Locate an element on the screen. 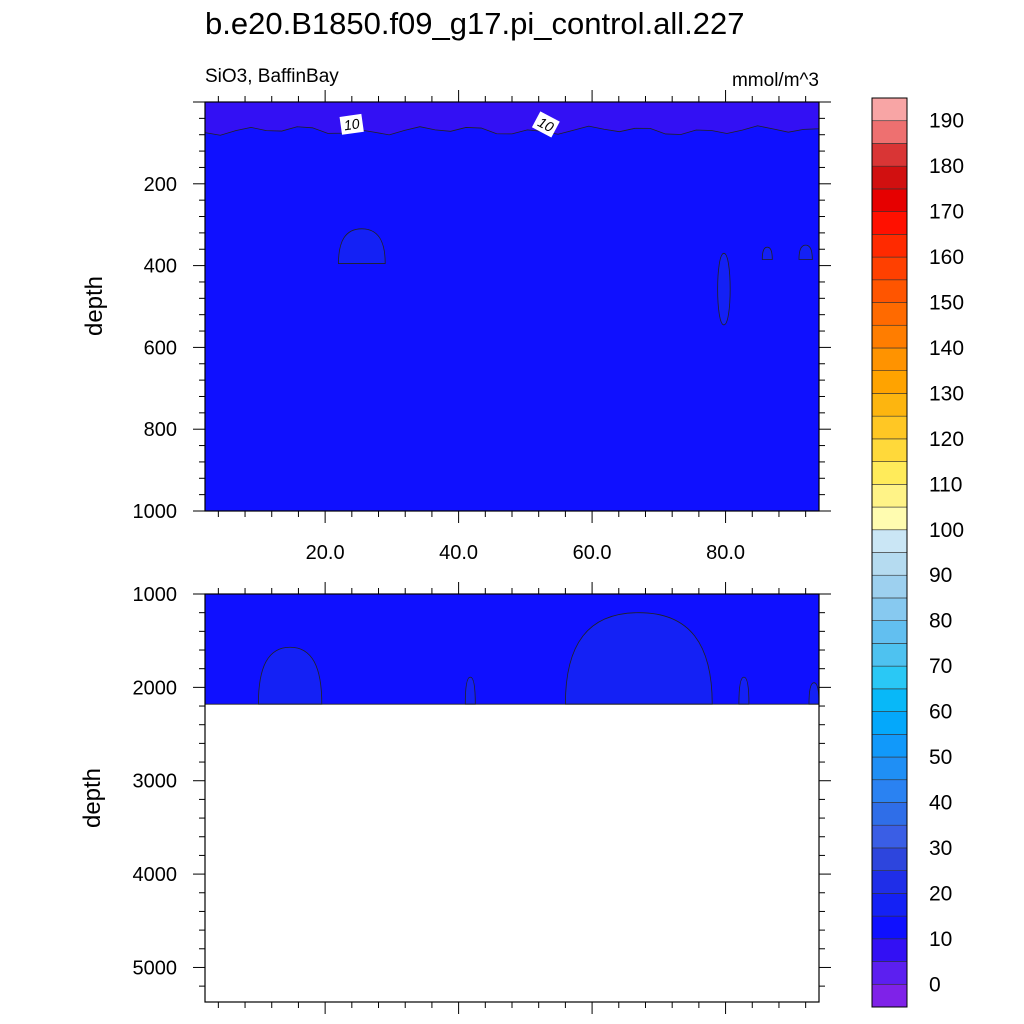  colorbar-tick-label: 50 is located at coordinates (940, 757).